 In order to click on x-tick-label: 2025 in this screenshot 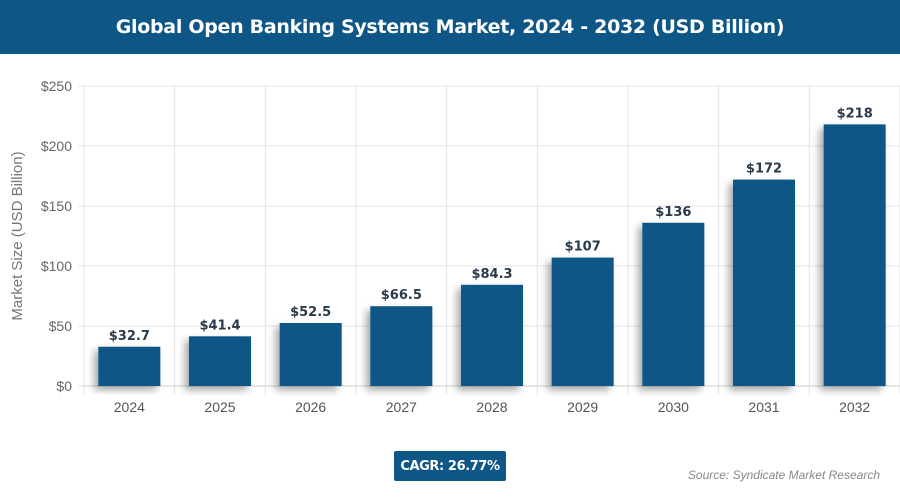, I will do `click(219, 407)`.